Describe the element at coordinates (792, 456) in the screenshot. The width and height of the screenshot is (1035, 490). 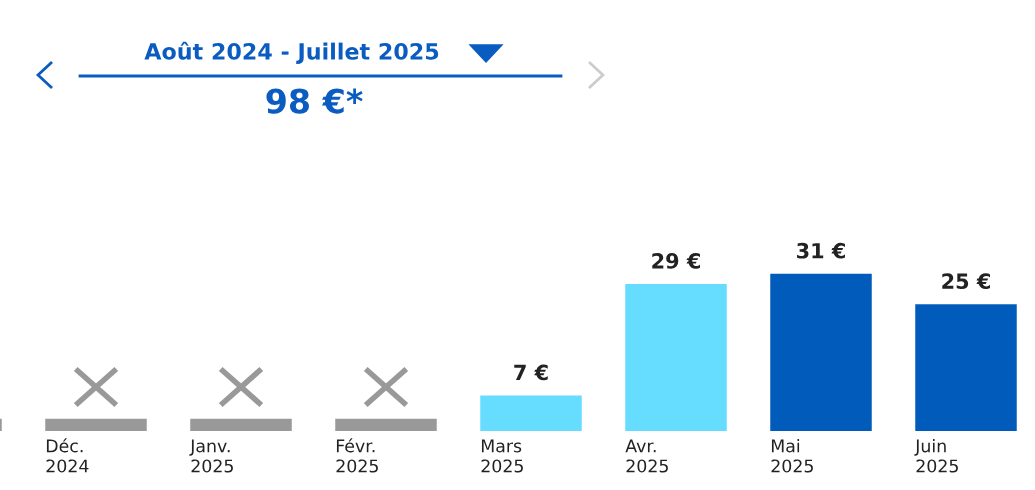
I see `x-tick-label: Mai 2025` at that location.